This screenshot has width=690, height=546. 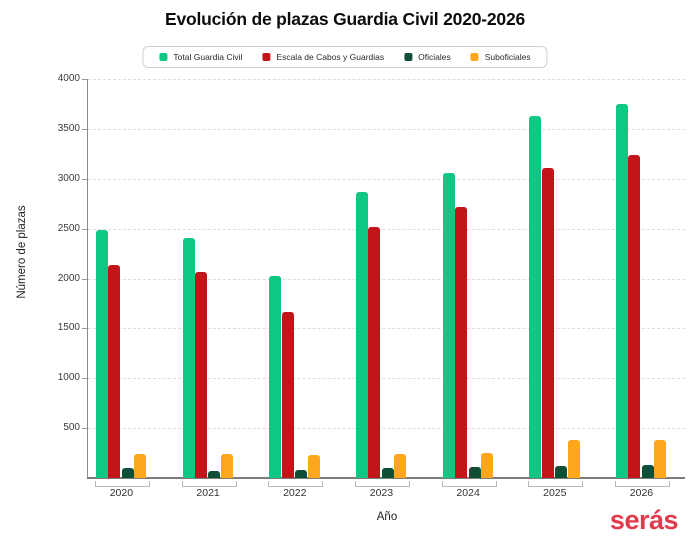 What do you see at coordinates (71, 428) in the screenshot?
I see `y-tick-label-500: 500` at bounding box center [71, 428].